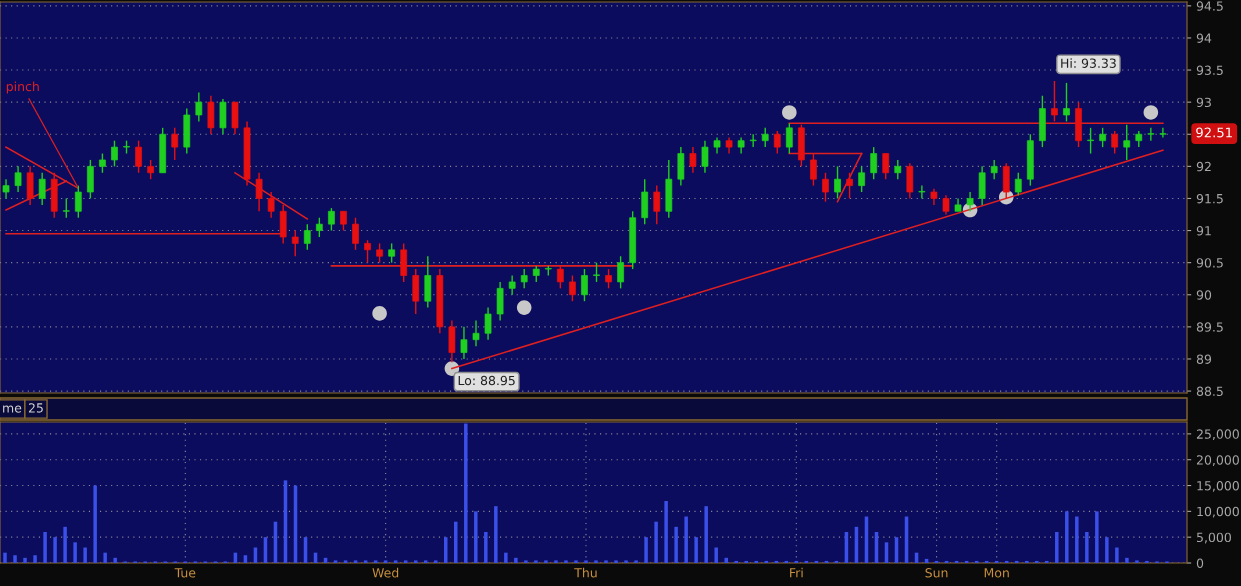  I want to click on annotation: pinch, so click(22, 87).